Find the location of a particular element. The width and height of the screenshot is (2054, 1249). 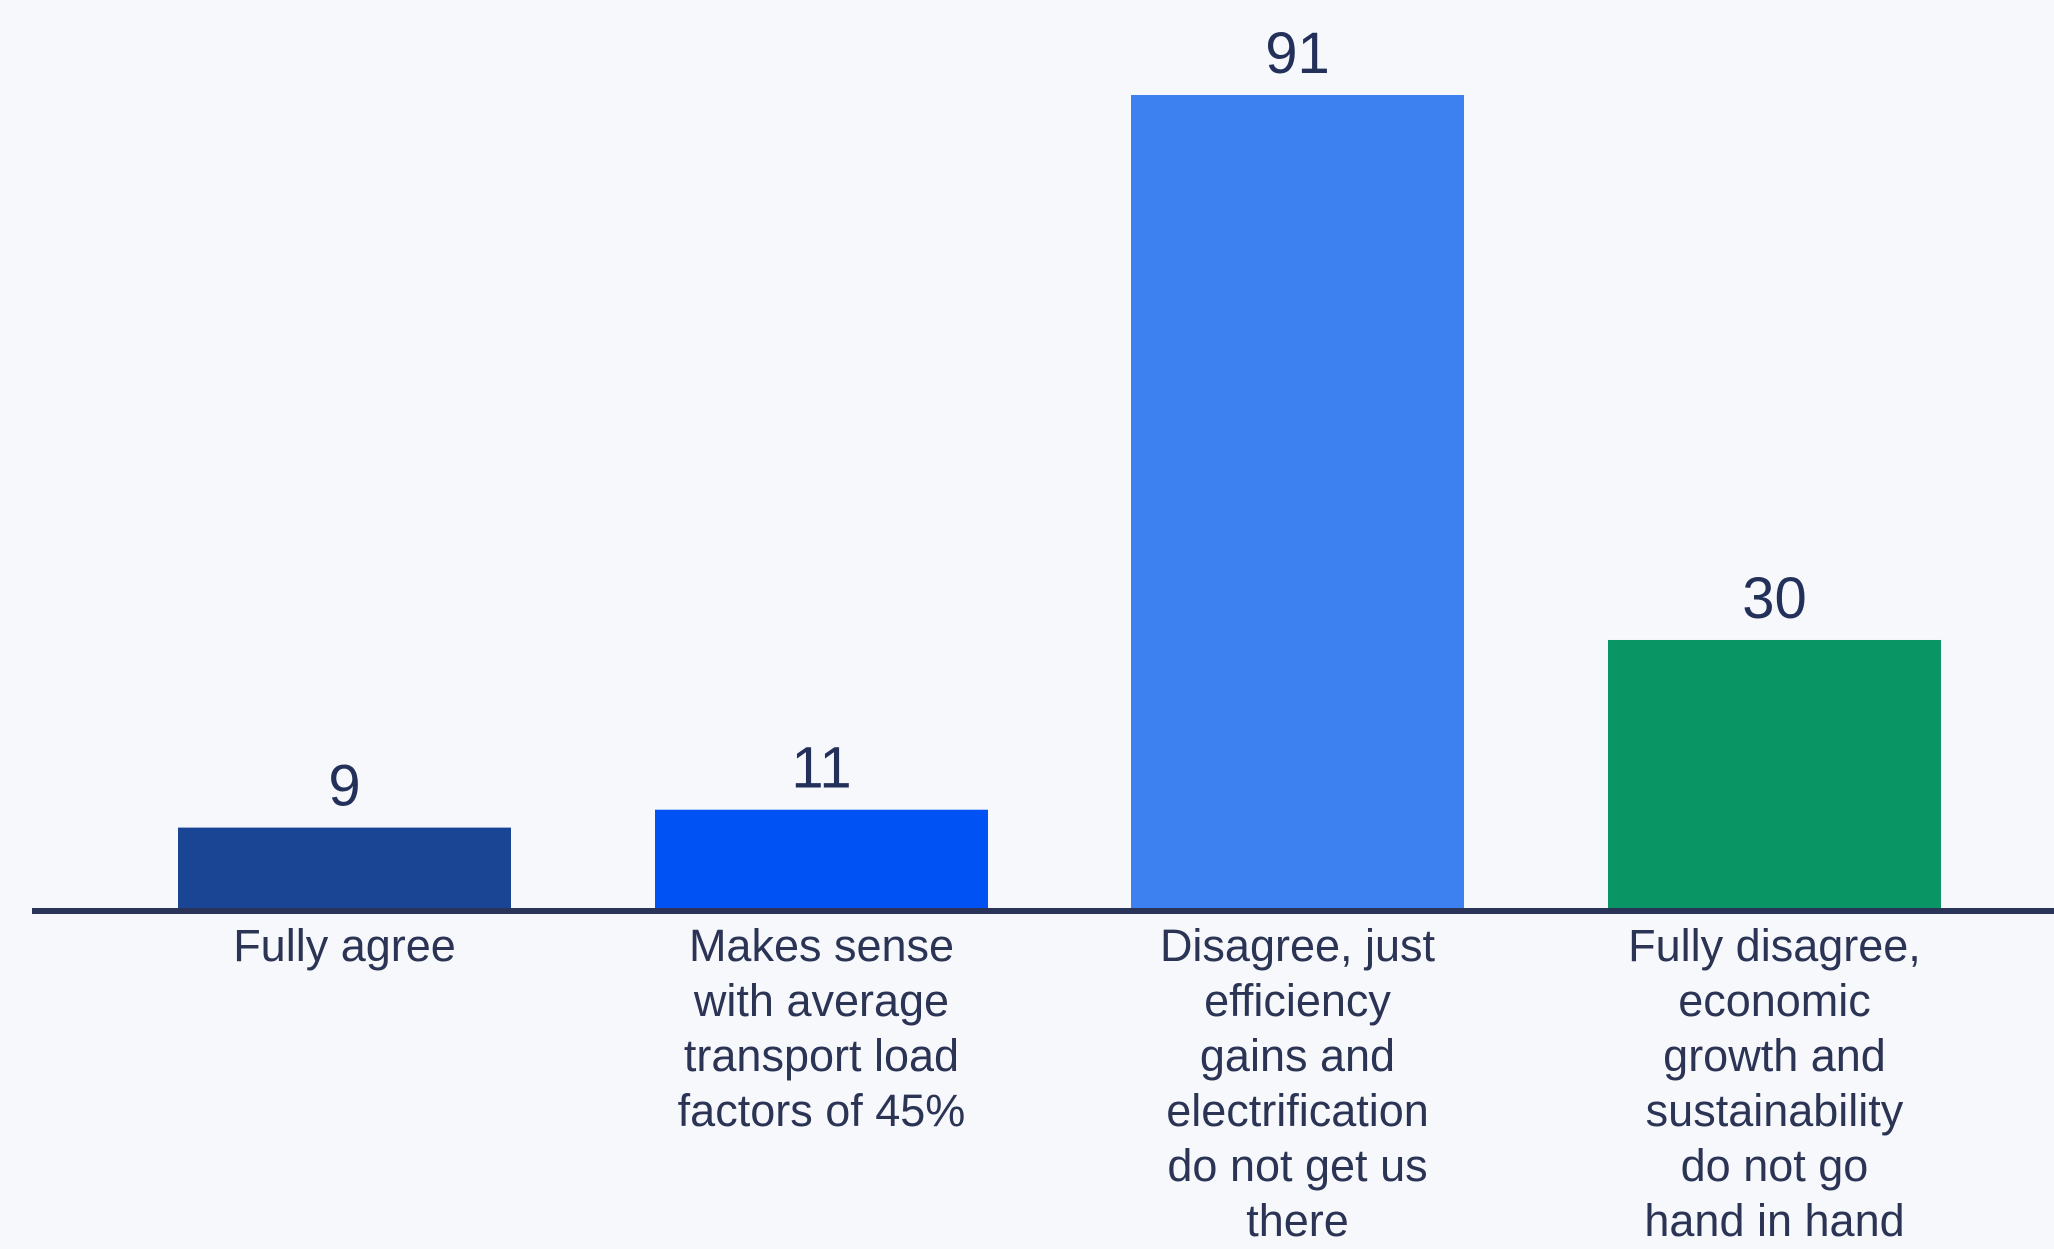

category-label-line: Makes sense is located at coordinates (821, 945).